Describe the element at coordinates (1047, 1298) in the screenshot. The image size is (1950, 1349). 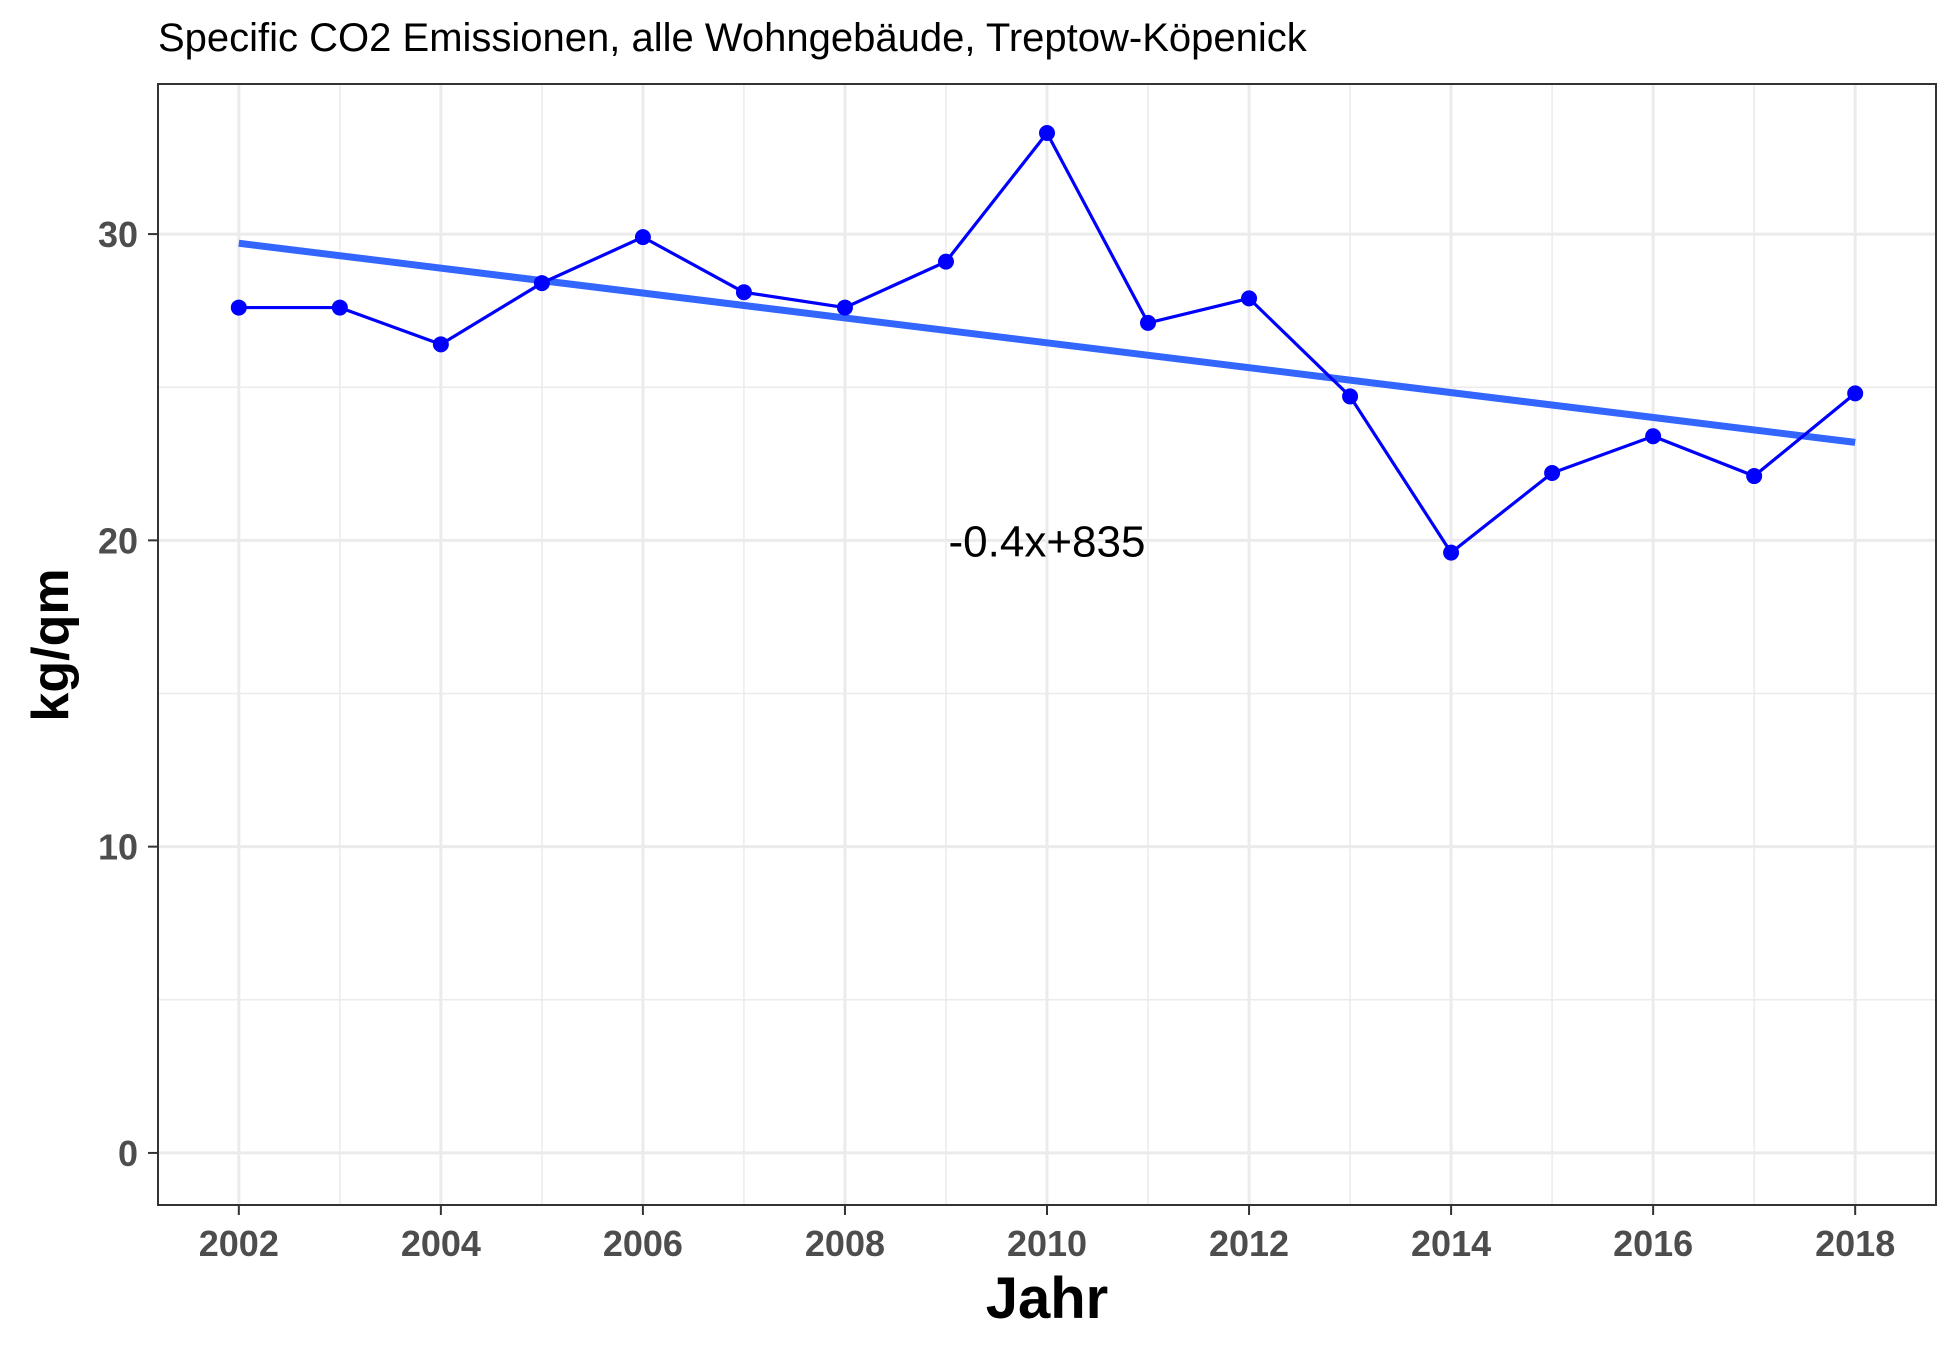
I see `x-axis-title: Jahr` at that location.